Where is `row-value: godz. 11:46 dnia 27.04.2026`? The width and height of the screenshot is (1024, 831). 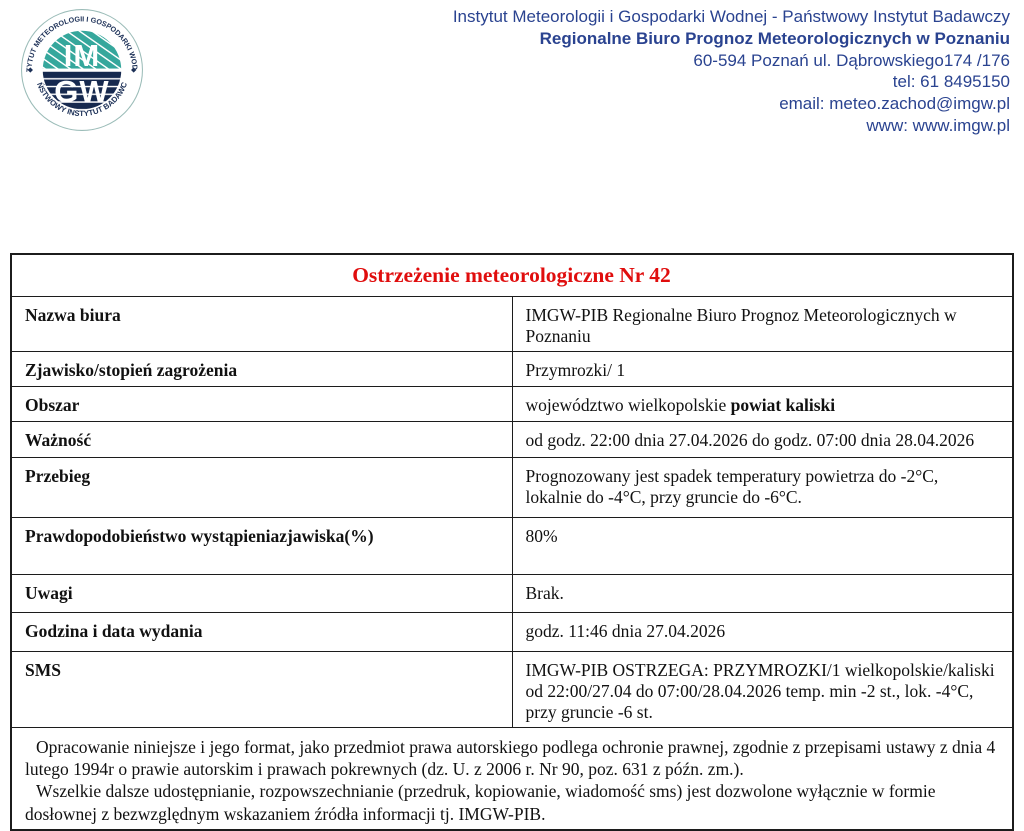
row-value: godz. 11:46 dnia 27.04.2026 is located at coordinates (762, 631).